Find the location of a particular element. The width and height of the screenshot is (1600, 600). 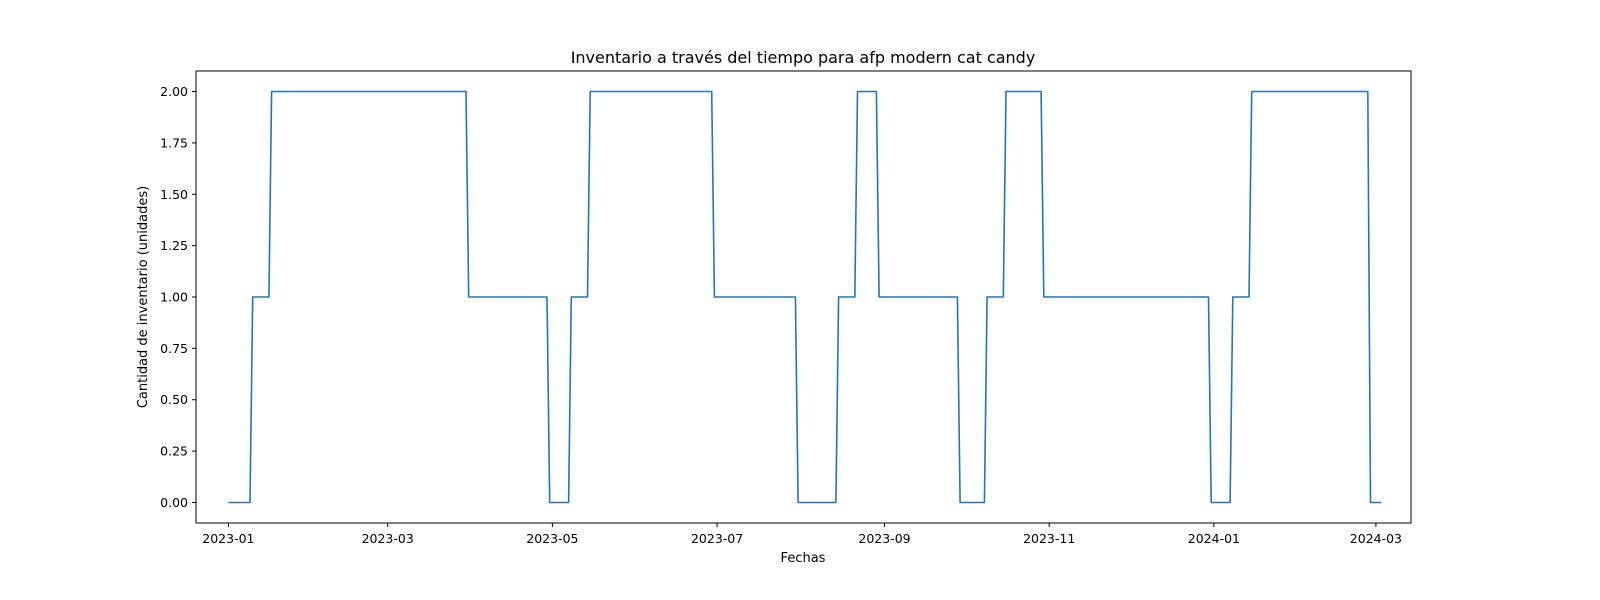

x-tick-label: 2023-01 is located at coordinates (228, 538).